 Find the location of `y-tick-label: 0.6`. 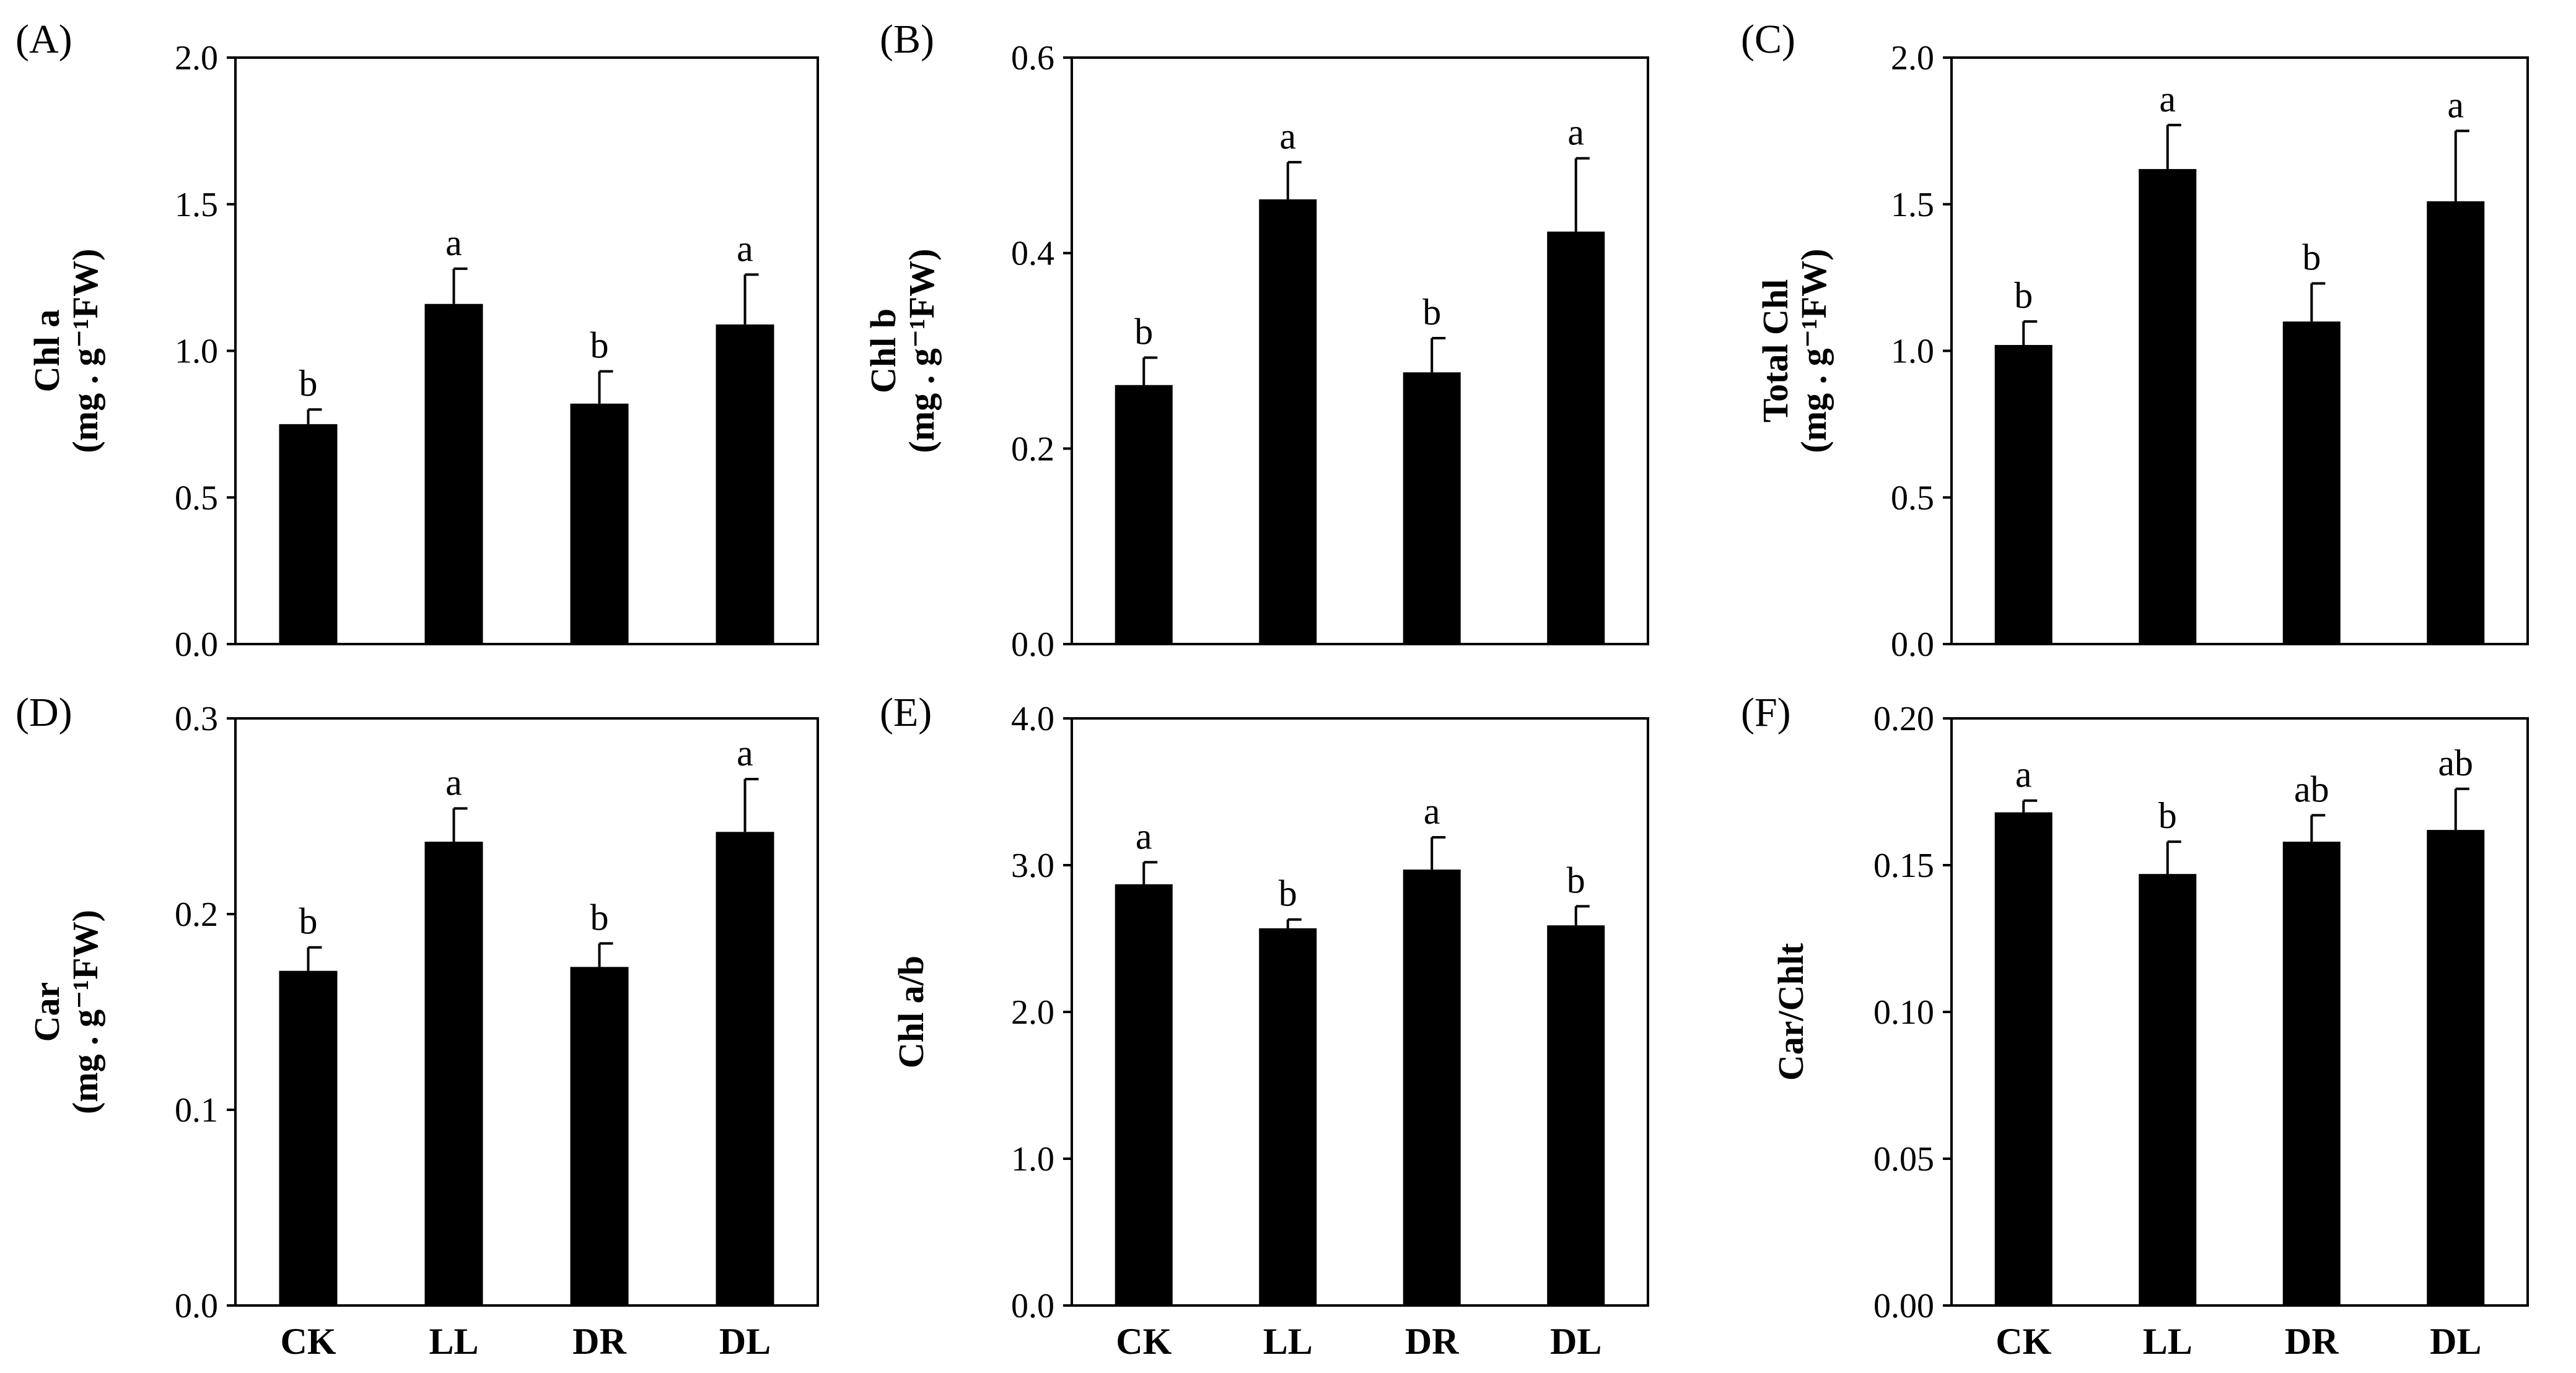

y-tick-label: 0.6 is located at coordinates (1032, 58).